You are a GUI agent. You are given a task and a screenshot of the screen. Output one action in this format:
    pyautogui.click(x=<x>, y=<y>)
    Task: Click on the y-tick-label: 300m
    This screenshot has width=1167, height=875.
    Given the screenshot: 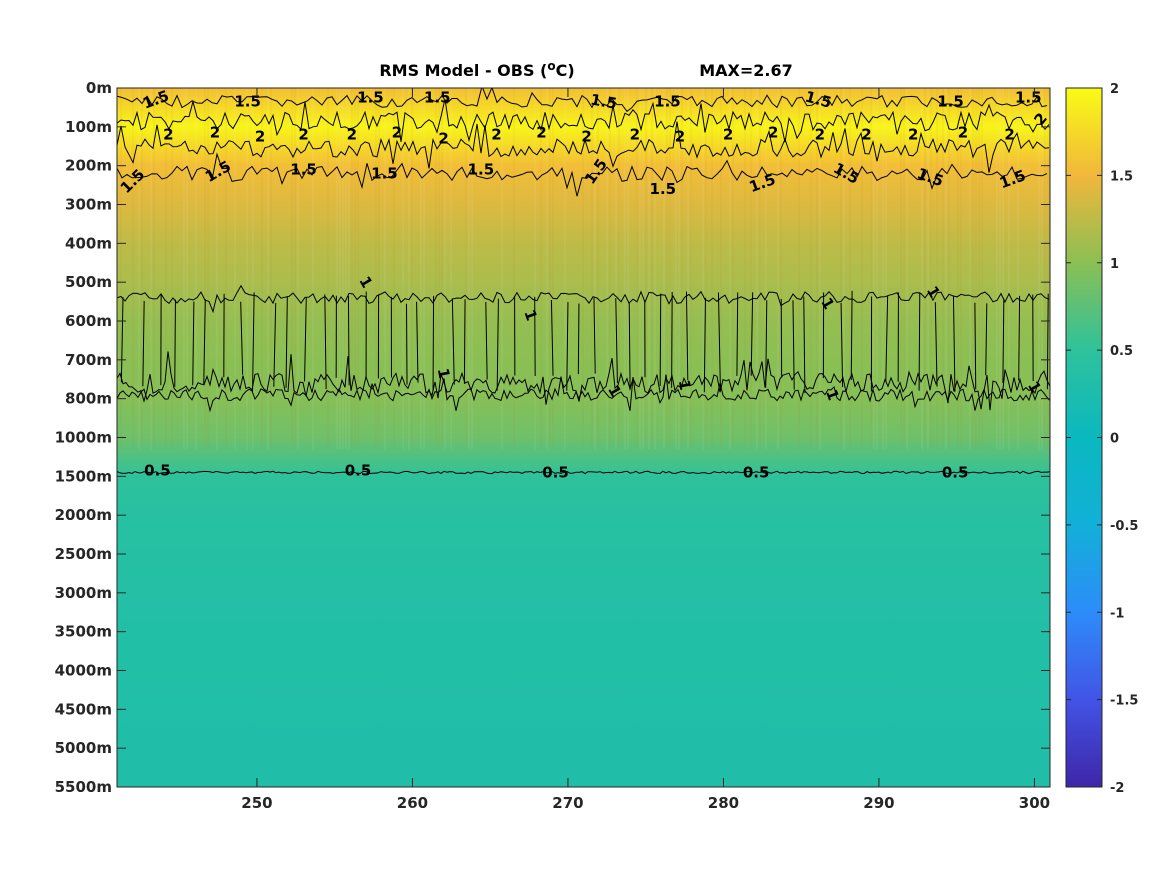 What is the action you would take?
    pyautogui.click(x=88, y=205)
    